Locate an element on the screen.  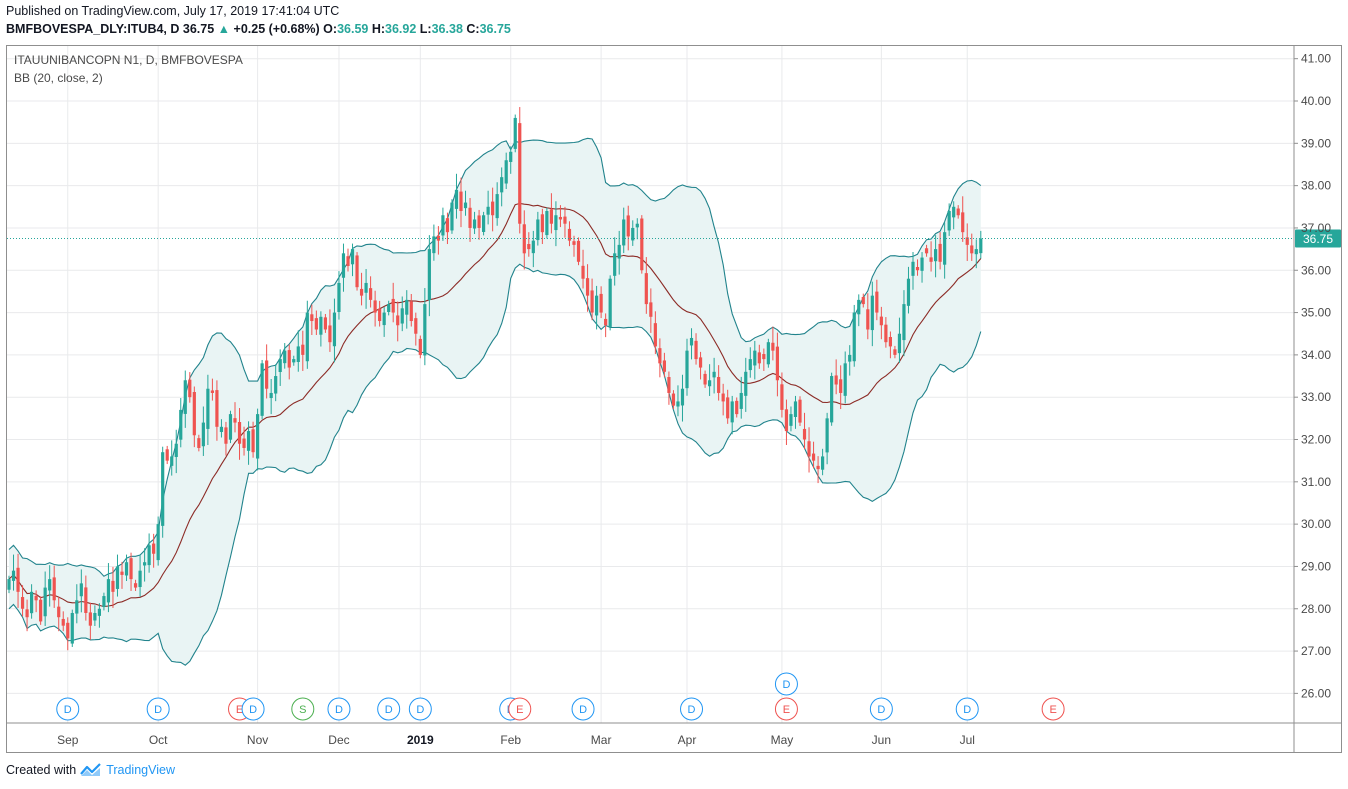
created-with: Created with is located at coordinates (41, 770).